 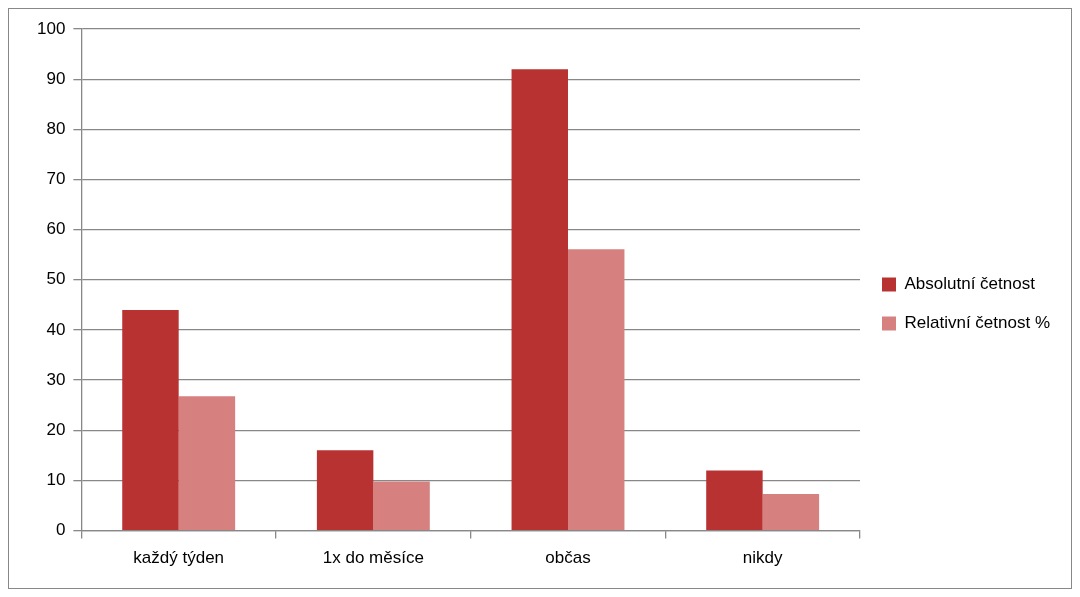 What do you see at coordinates (56, 329) in the screenshot?
I see `y-tick-label: 40` at bounding box center [56, 329].